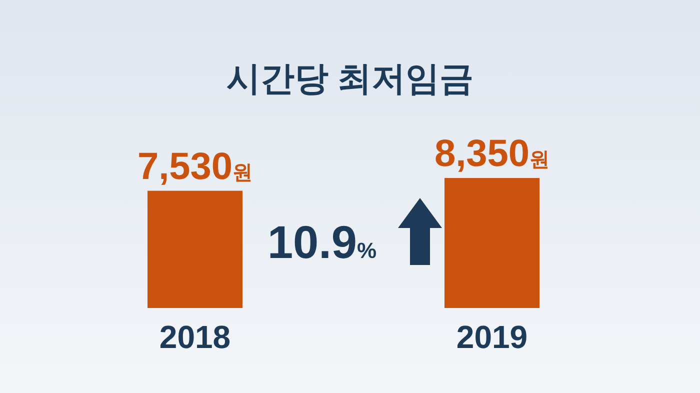 The image size is (700, 393). I want to click on data-label: 7,530원, so click(195, 167).